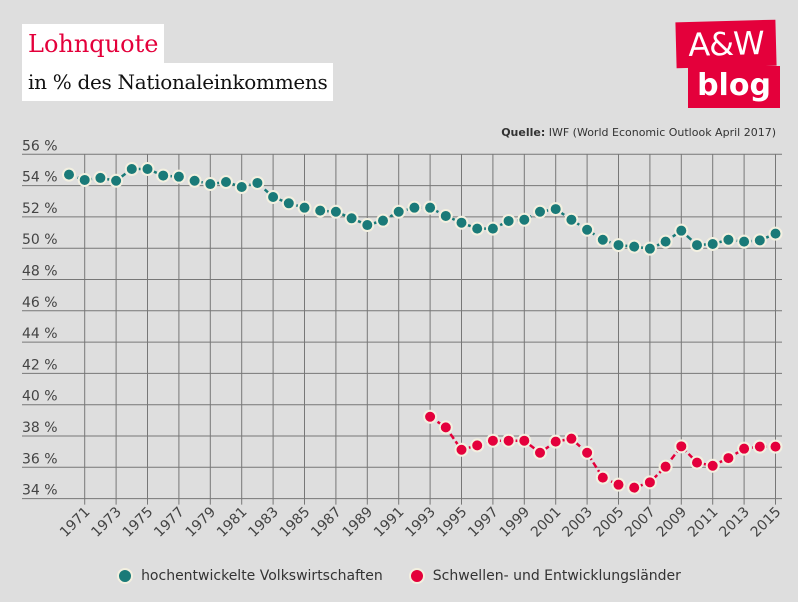 The image size is (798, 602). What do you see at coordinates (40, 240) in the screenshot?
I see `y-tick-label: 50 %` at bounding box center [40, 240].